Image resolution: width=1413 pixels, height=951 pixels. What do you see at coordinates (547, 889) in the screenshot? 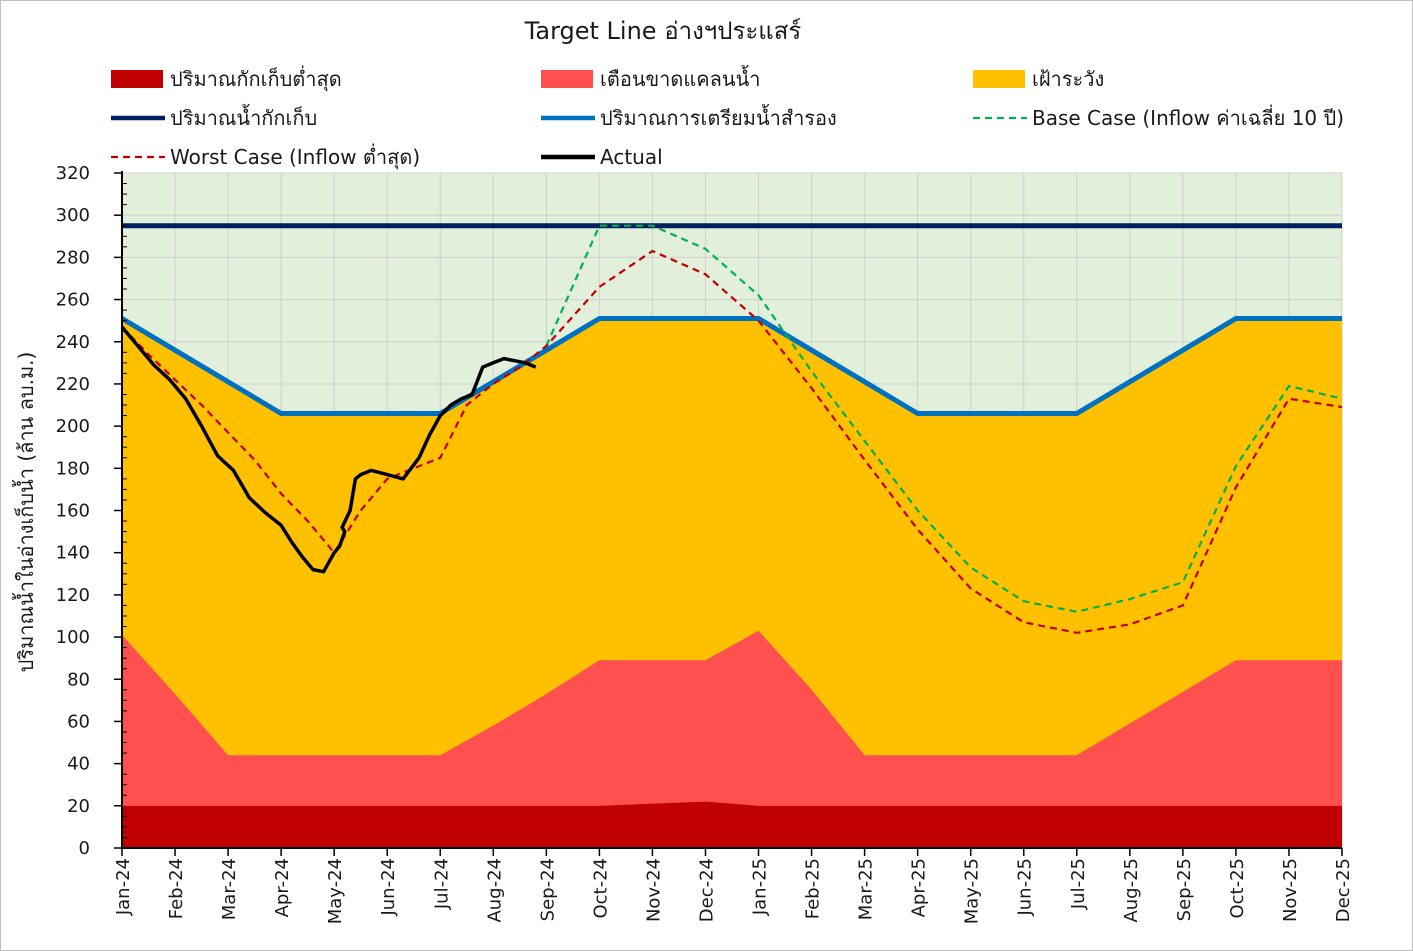
I see `x-tick-label: Sep-24` at bounding box center [547, 889].